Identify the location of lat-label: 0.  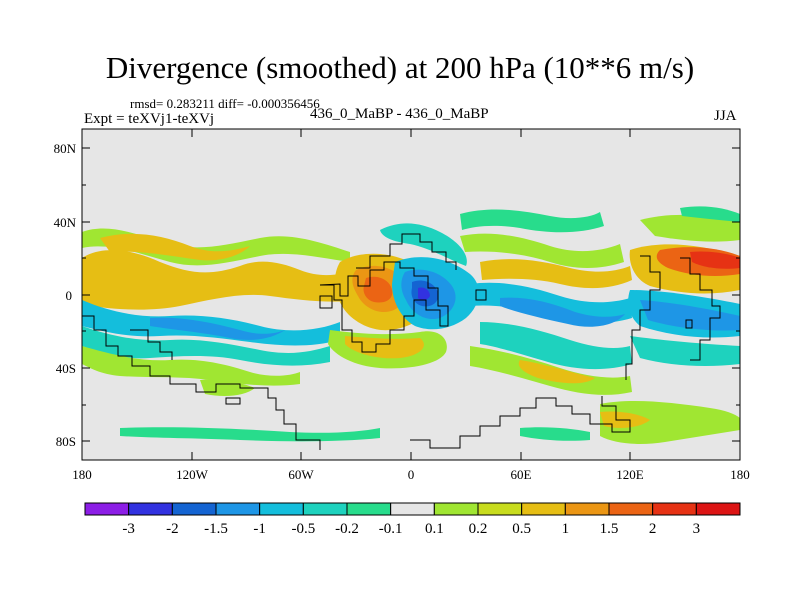
(69, 295).